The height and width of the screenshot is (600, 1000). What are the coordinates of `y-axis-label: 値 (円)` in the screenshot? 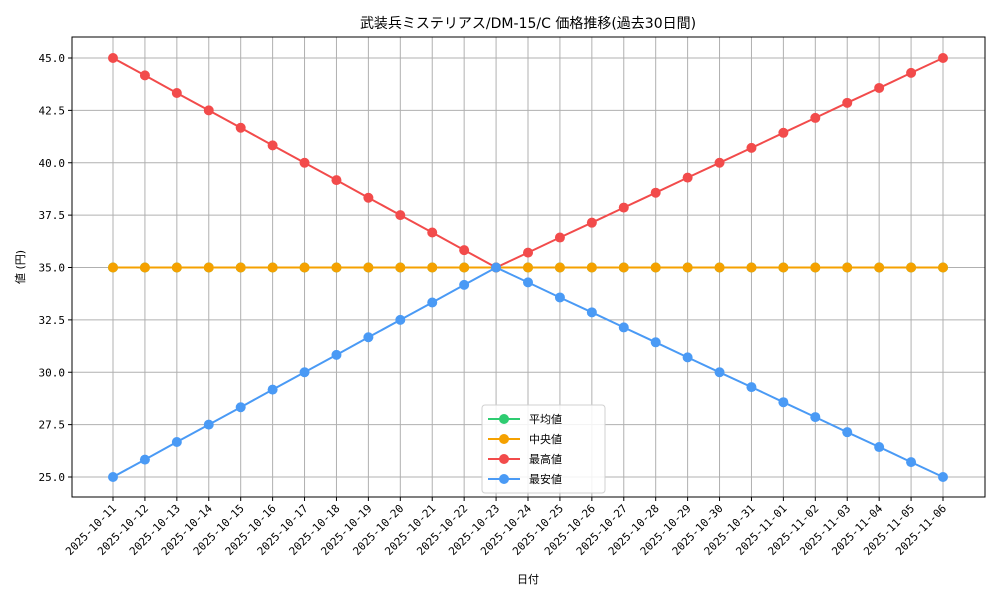 It's located at (20, 267).